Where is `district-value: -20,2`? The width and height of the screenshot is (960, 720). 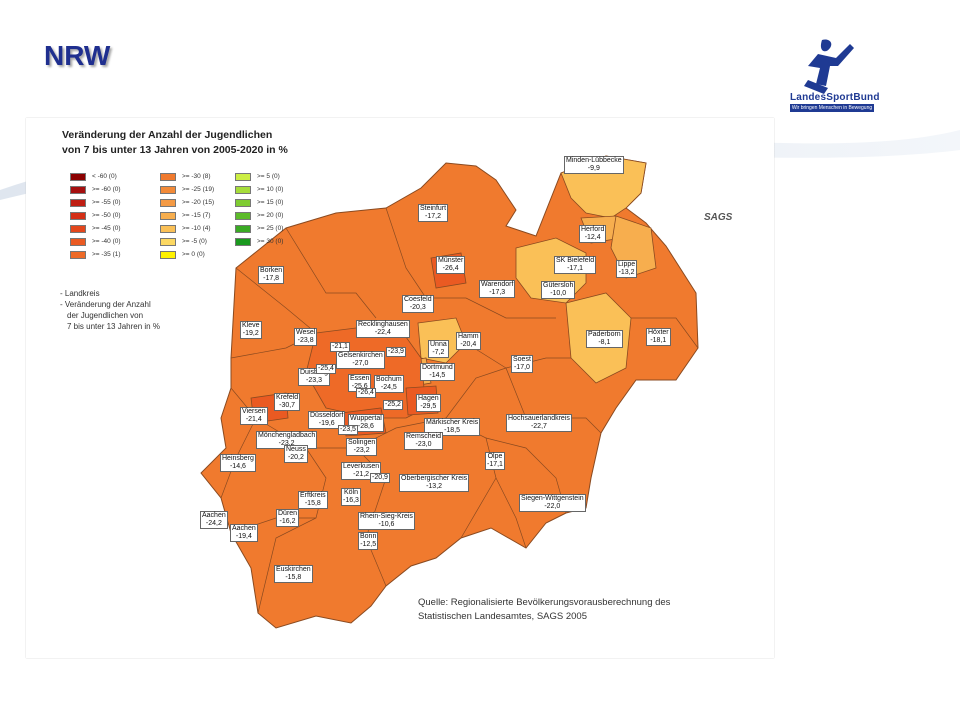 district-value: -20,2 is located at coordinates (295, 457).